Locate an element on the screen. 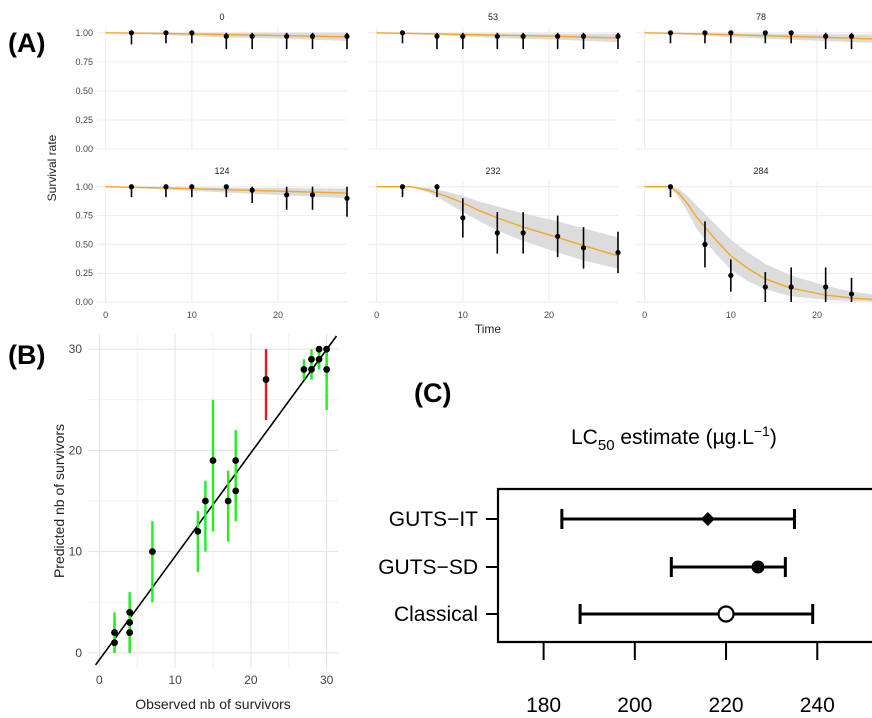 This screenshot has height=718, width=872. plot-frame is located at coordinates (684, 565).